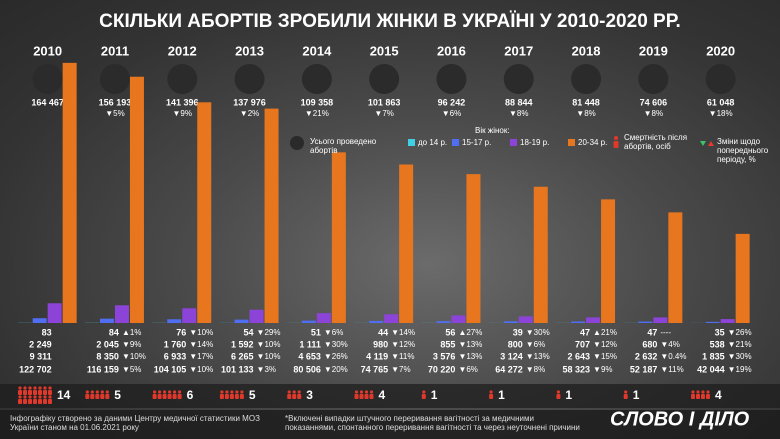  I want to click on change-label: ▼6%, so click(333, 332).